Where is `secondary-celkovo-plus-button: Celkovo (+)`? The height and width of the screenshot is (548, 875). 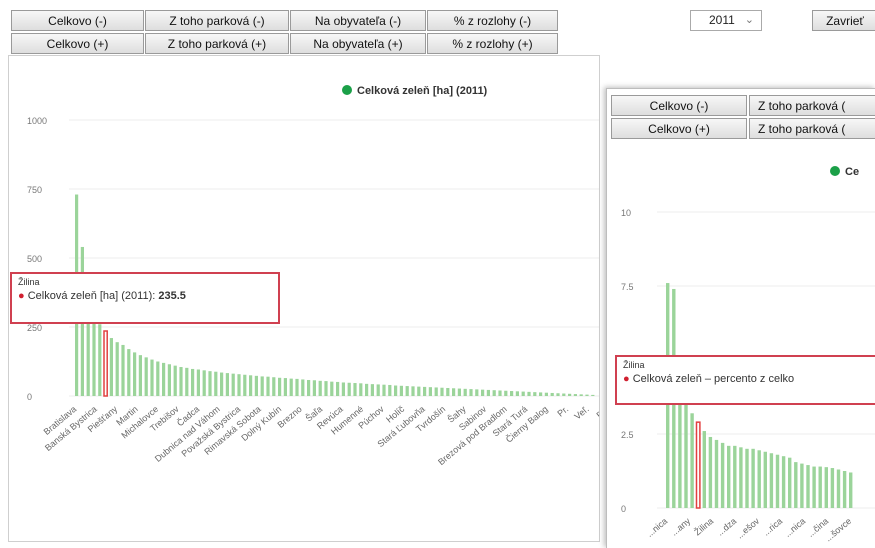
secondary-celkovo-plus-button: Celkovo (+) is located at coordinates (679, 128).